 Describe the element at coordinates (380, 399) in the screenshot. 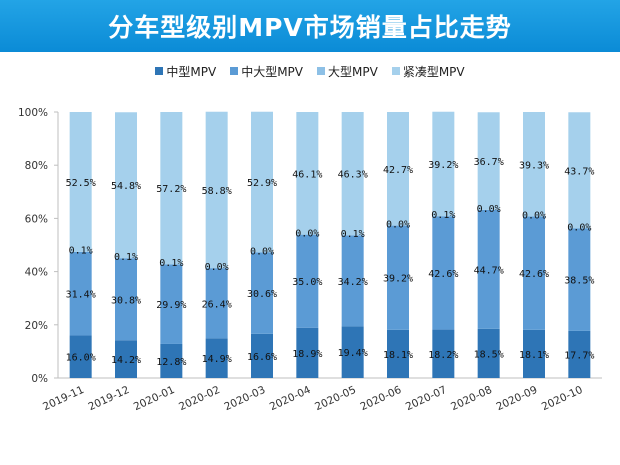

I see `x-tick-label: 2020-06` at that location.